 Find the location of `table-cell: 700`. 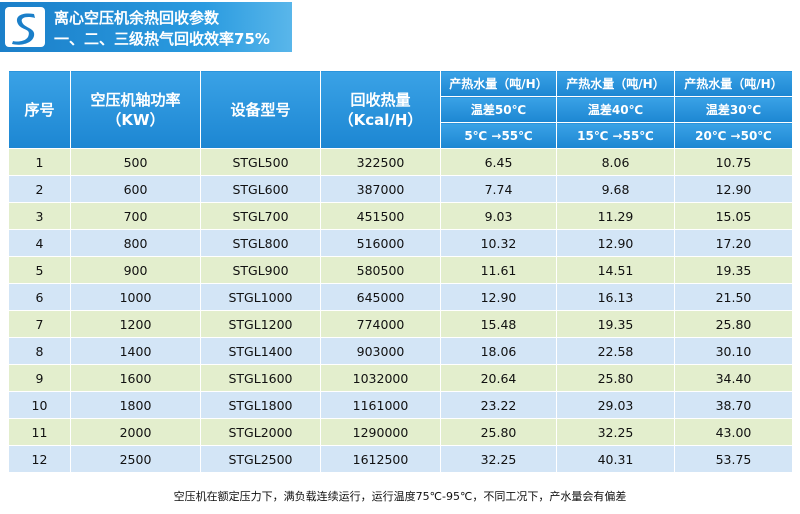

table-cell: 700 is located at coordinates (135, 216).